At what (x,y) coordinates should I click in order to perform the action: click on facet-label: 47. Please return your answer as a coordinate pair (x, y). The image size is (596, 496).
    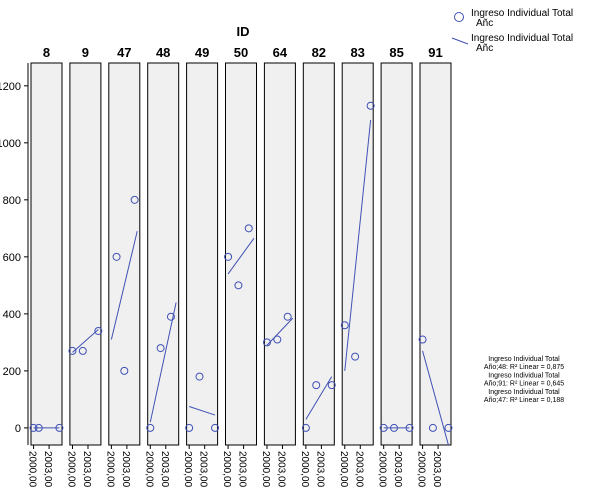
    Looking at the image, I should click on (124, 52).